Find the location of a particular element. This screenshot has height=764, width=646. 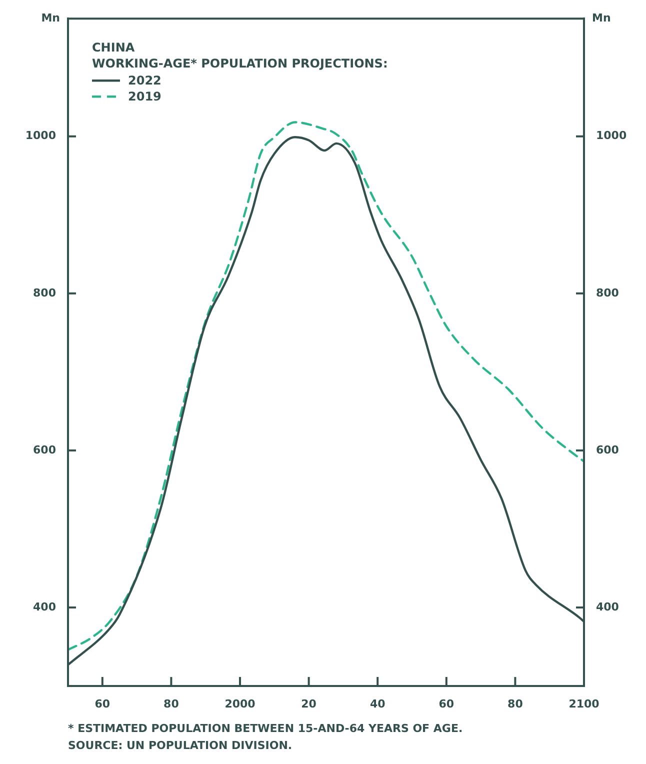

y2-tick-label: 600 is located at coordinates (608, 449).